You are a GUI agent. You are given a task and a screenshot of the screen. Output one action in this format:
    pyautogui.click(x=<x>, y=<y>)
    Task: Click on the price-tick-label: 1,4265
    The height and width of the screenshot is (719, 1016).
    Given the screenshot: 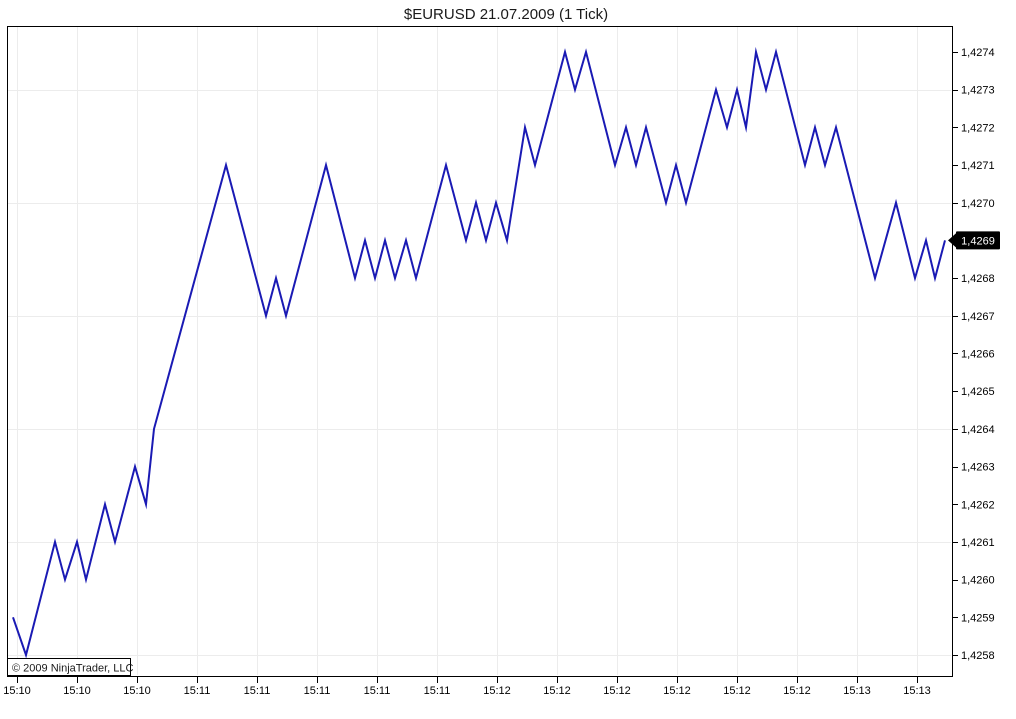 What is the action you would take?
    pyautogui.click(x=978, y=392)
    